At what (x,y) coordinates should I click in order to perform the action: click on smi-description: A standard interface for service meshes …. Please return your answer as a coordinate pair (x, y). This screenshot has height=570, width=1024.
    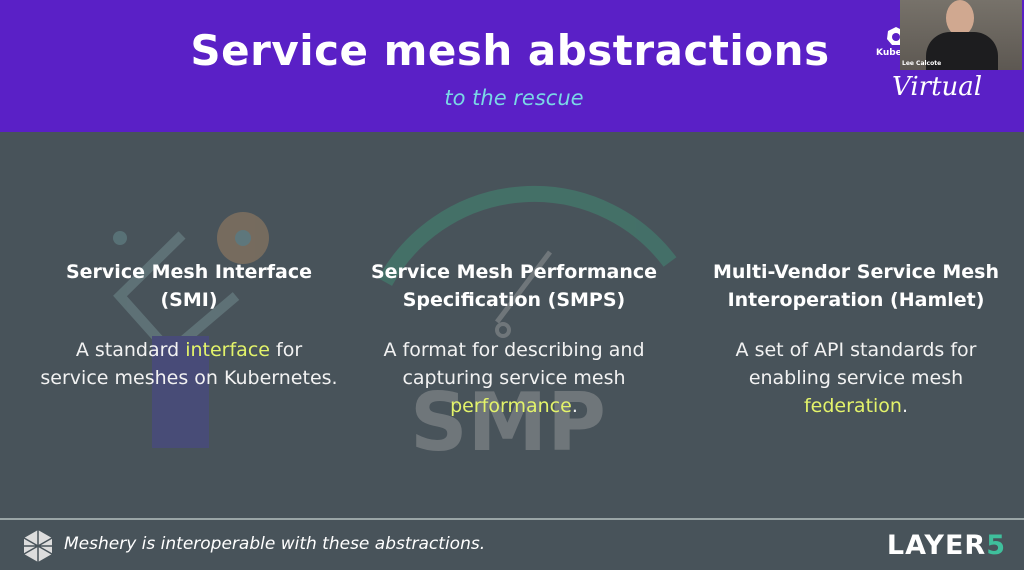
    Looking at the image, I should click on (189, 364).